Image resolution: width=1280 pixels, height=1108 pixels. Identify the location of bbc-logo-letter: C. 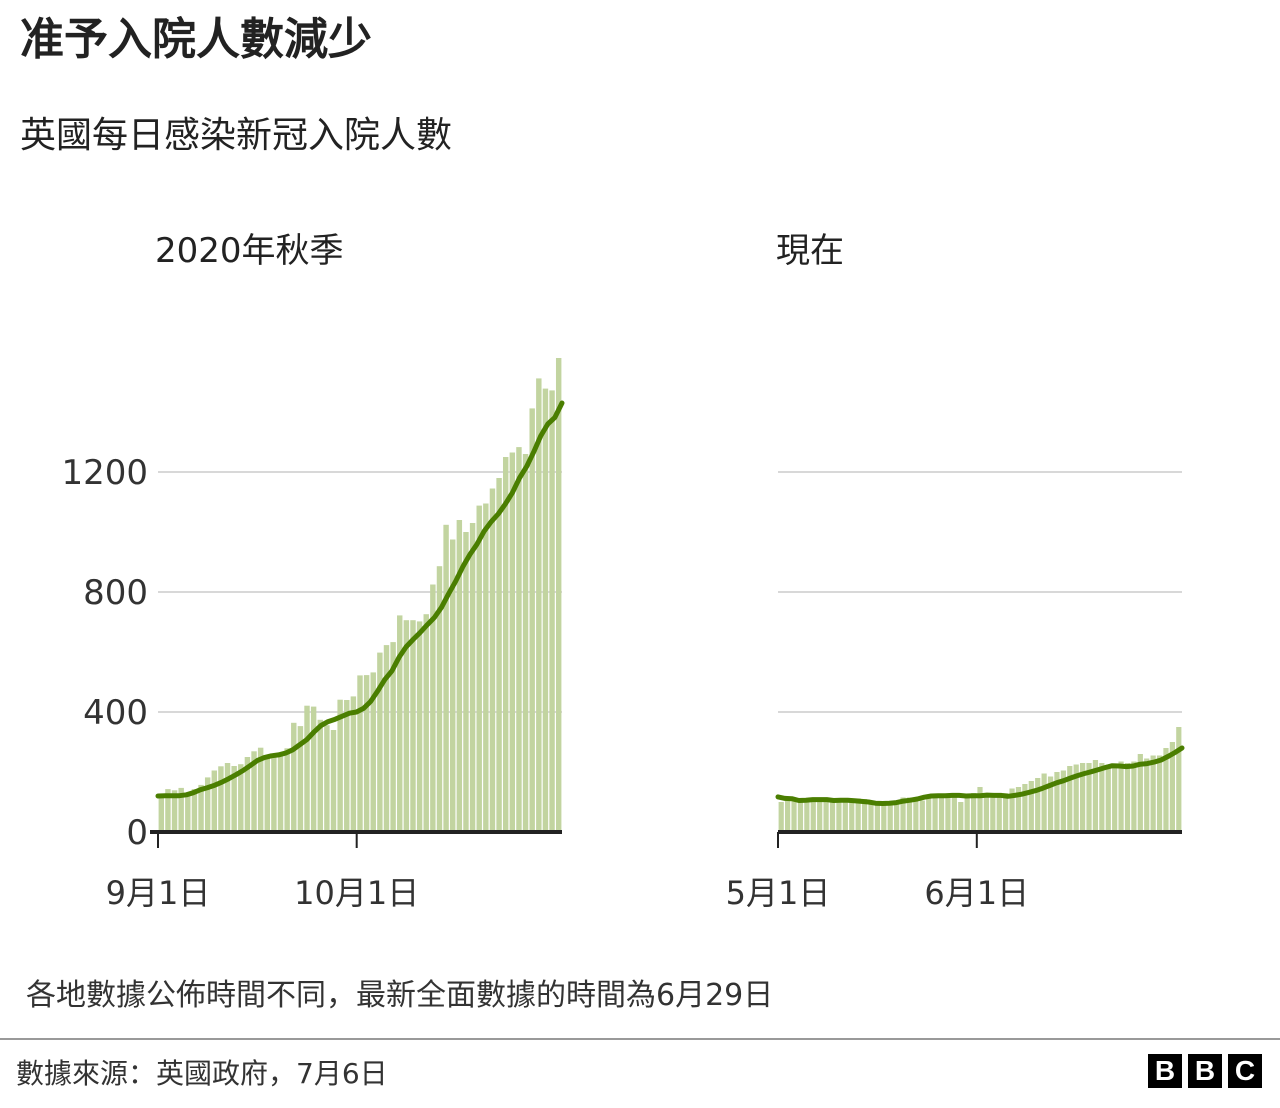
(1245, 1071).